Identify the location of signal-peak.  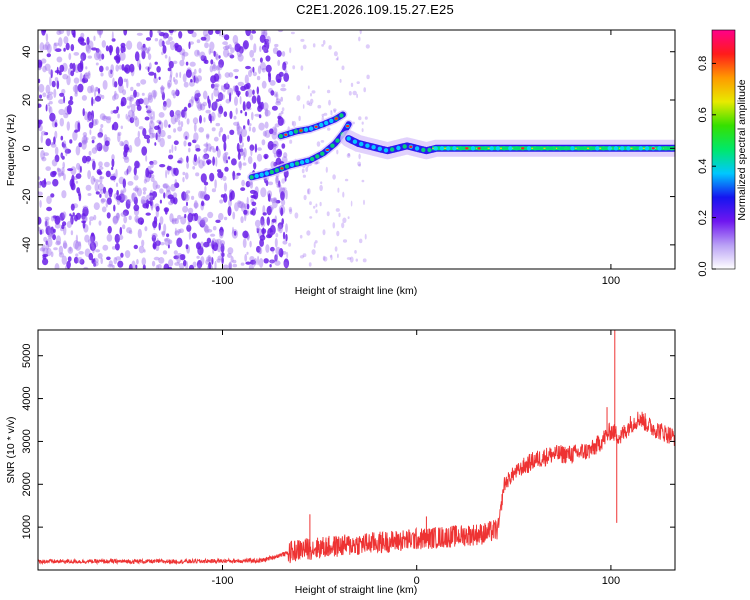
(523, 148).